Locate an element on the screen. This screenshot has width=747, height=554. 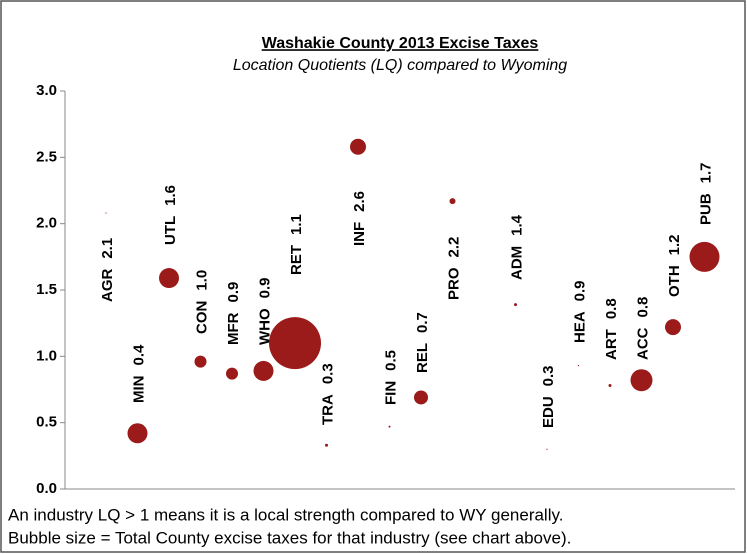
y-tick-label: 2.0 is located at coordinates (46, 223).